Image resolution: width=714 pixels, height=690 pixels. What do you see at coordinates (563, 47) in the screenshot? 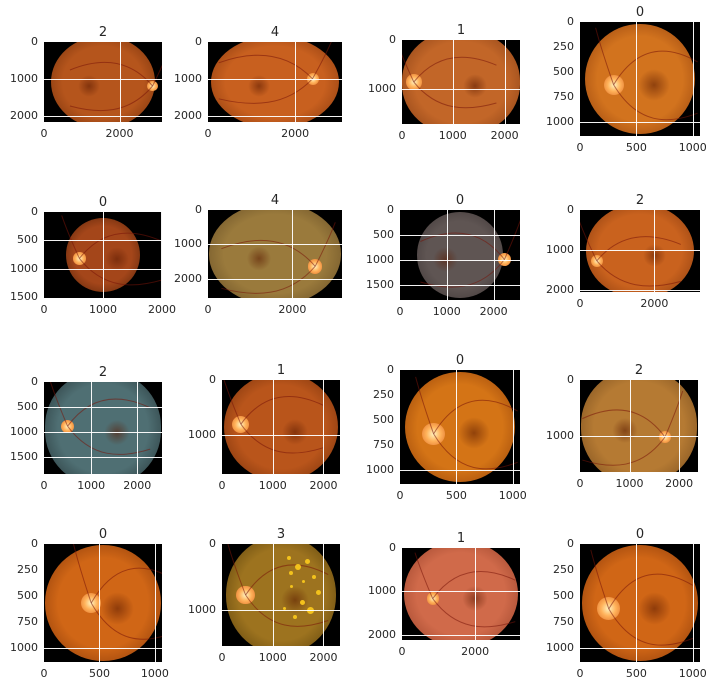
I see `y-tick-label: 250` at bounding box center [563, 47].